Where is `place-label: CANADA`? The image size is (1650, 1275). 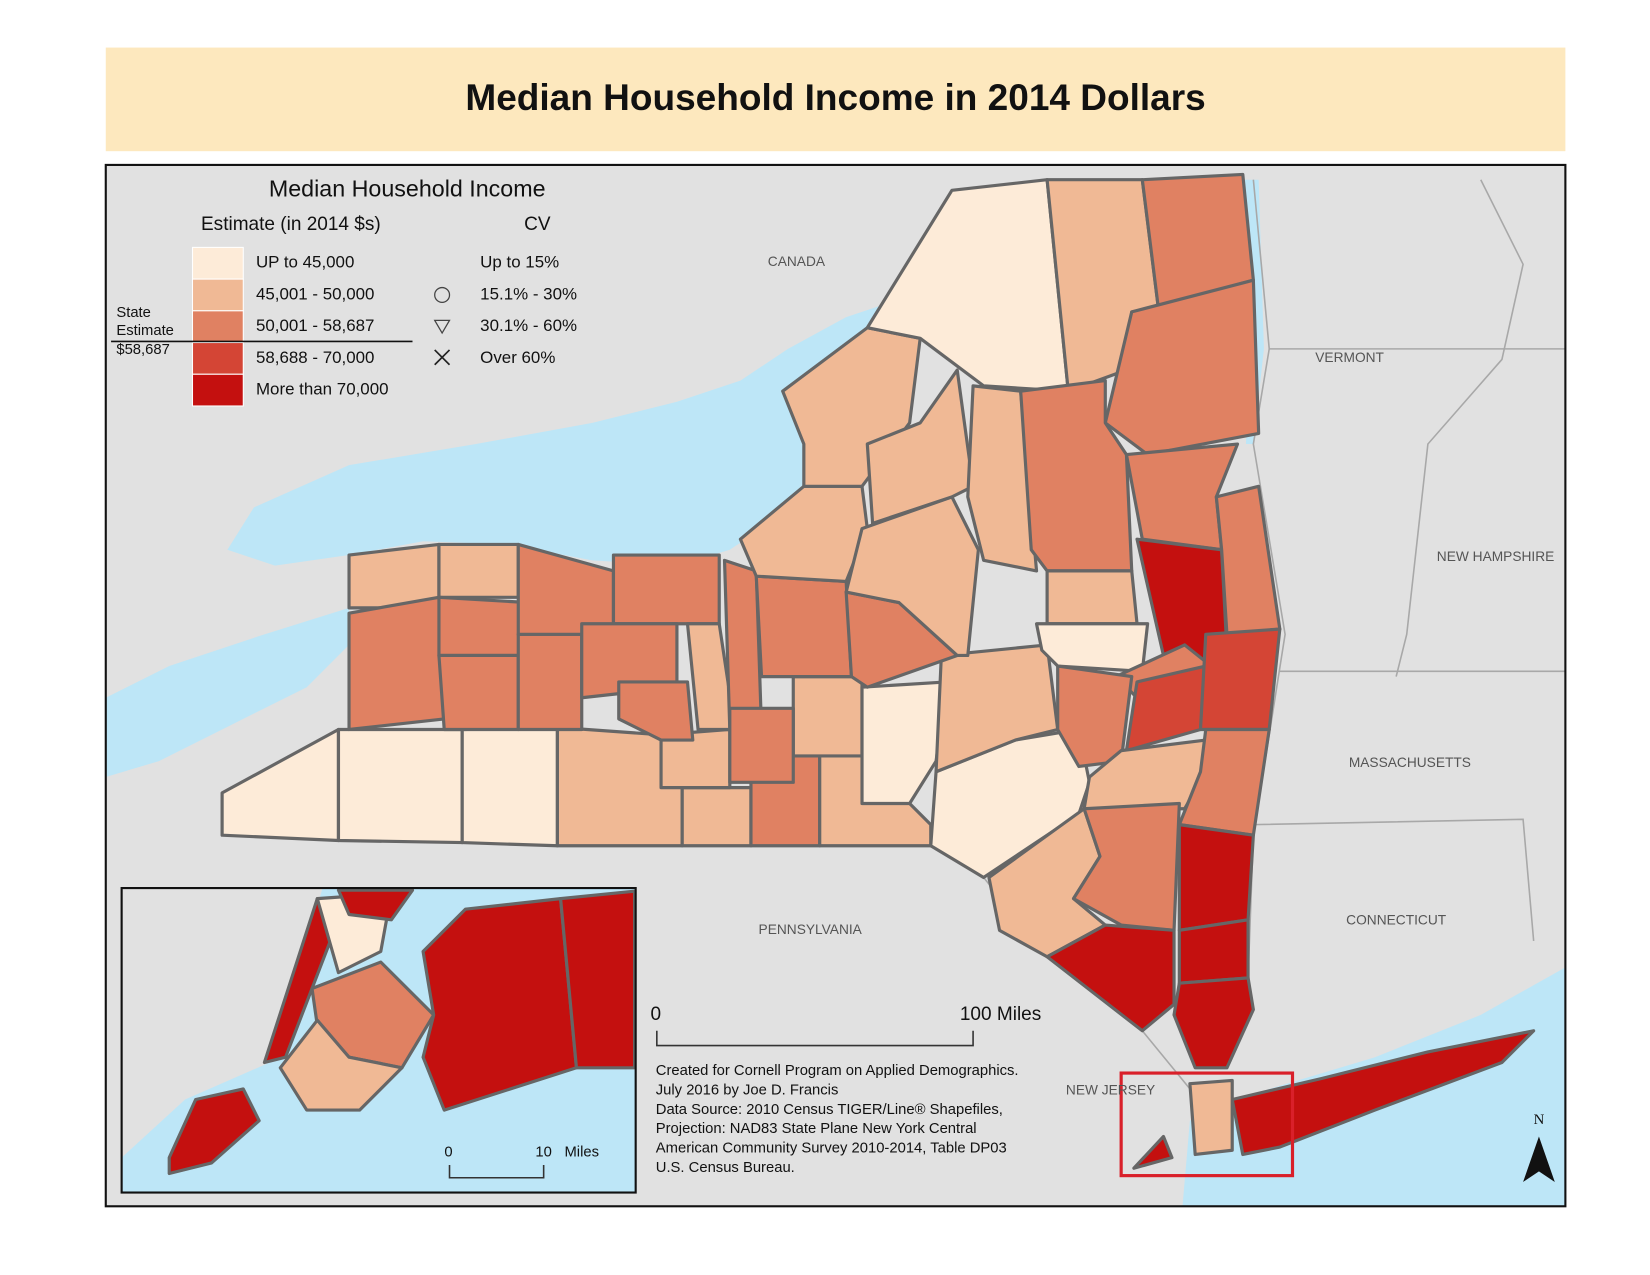 place-label: CANADA is located at coordinates (797, 261).